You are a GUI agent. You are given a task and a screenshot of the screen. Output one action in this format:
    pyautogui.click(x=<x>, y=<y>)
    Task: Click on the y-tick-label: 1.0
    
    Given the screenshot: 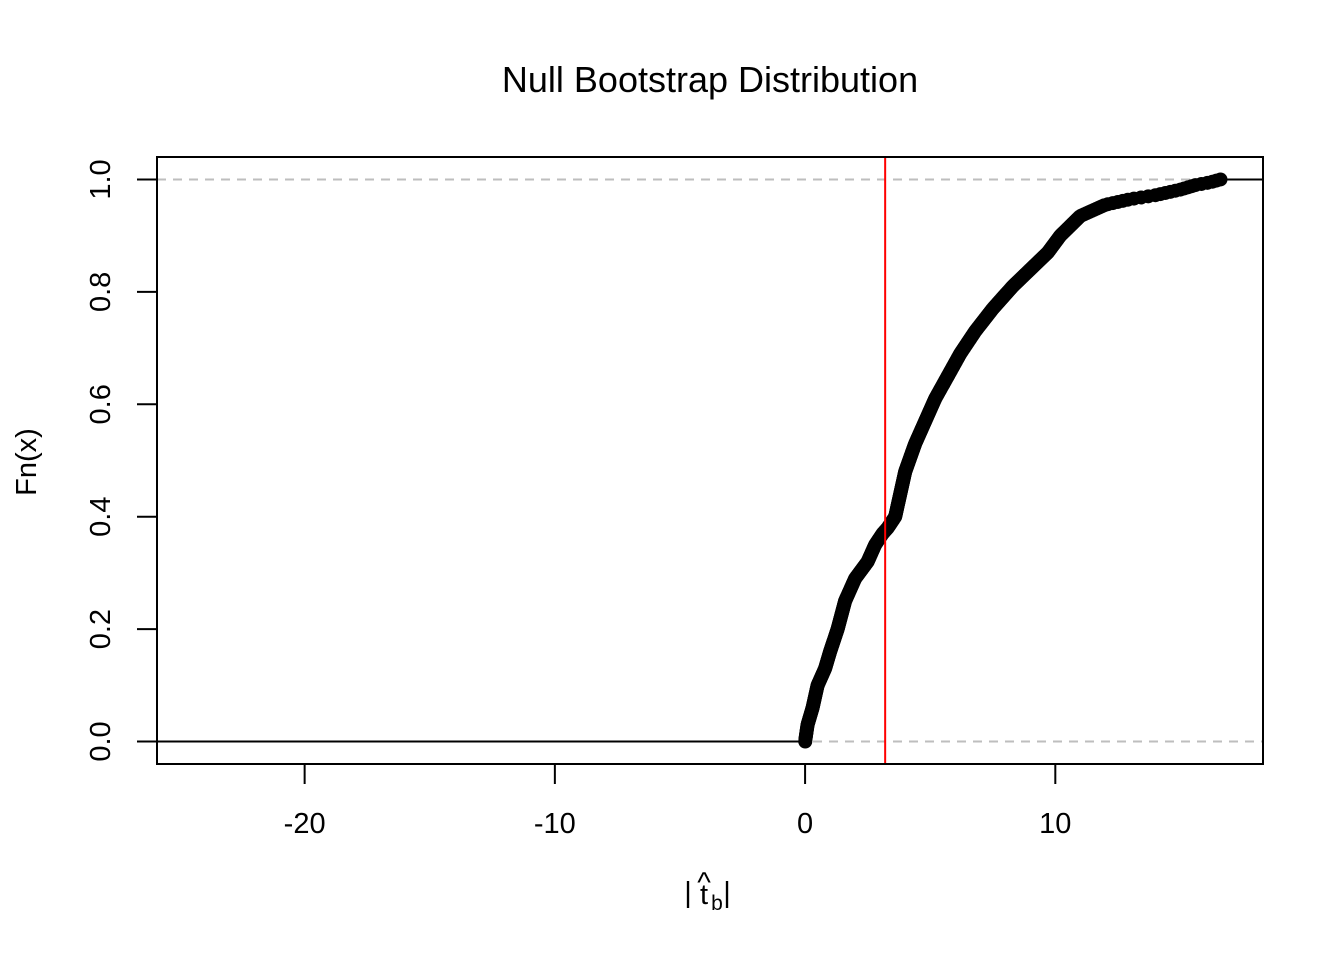 What is the action you would take?
    pyautogui.click(x=101, y=179)
    